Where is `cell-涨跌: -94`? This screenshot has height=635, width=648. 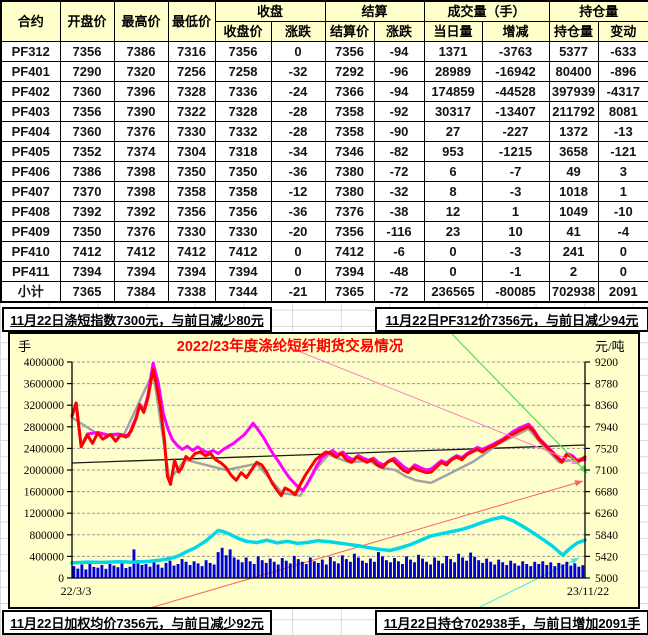
cell-涨跌: -94 is located at coordinates (399, 91).